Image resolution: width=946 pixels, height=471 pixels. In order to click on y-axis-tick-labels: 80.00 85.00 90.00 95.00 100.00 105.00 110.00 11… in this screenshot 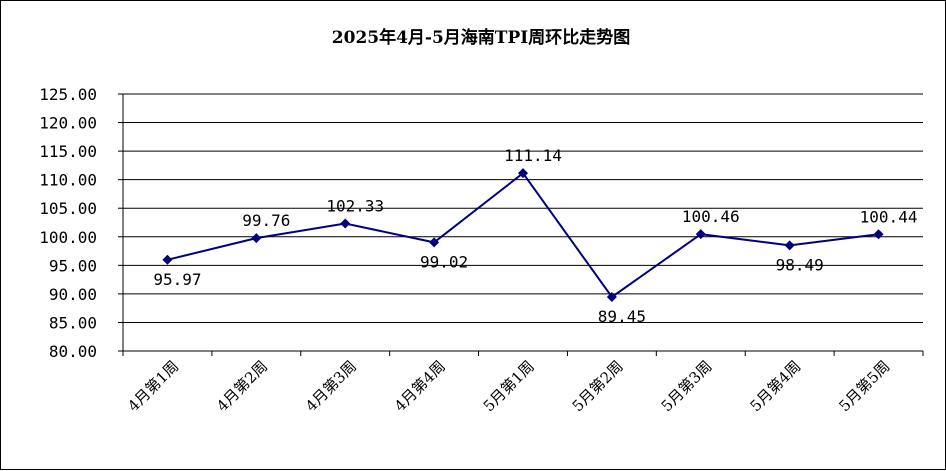, I will do `click(68, 223)`.